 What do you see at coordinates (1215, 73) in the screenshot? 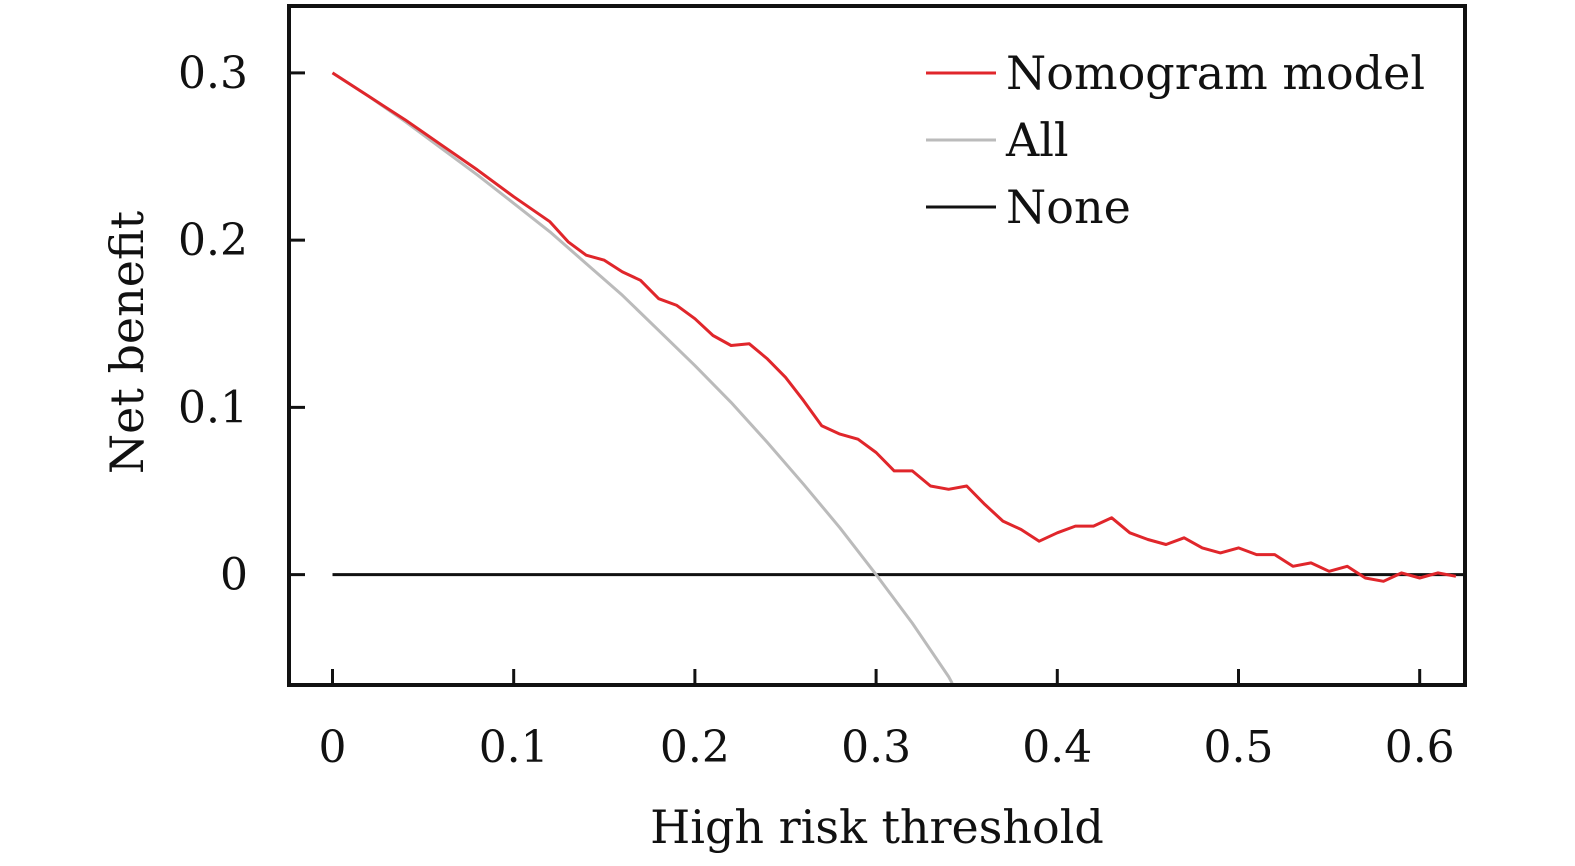
I see `legend-label-nomogram-model: Nomogram model` at bounding box center [1215, 73].